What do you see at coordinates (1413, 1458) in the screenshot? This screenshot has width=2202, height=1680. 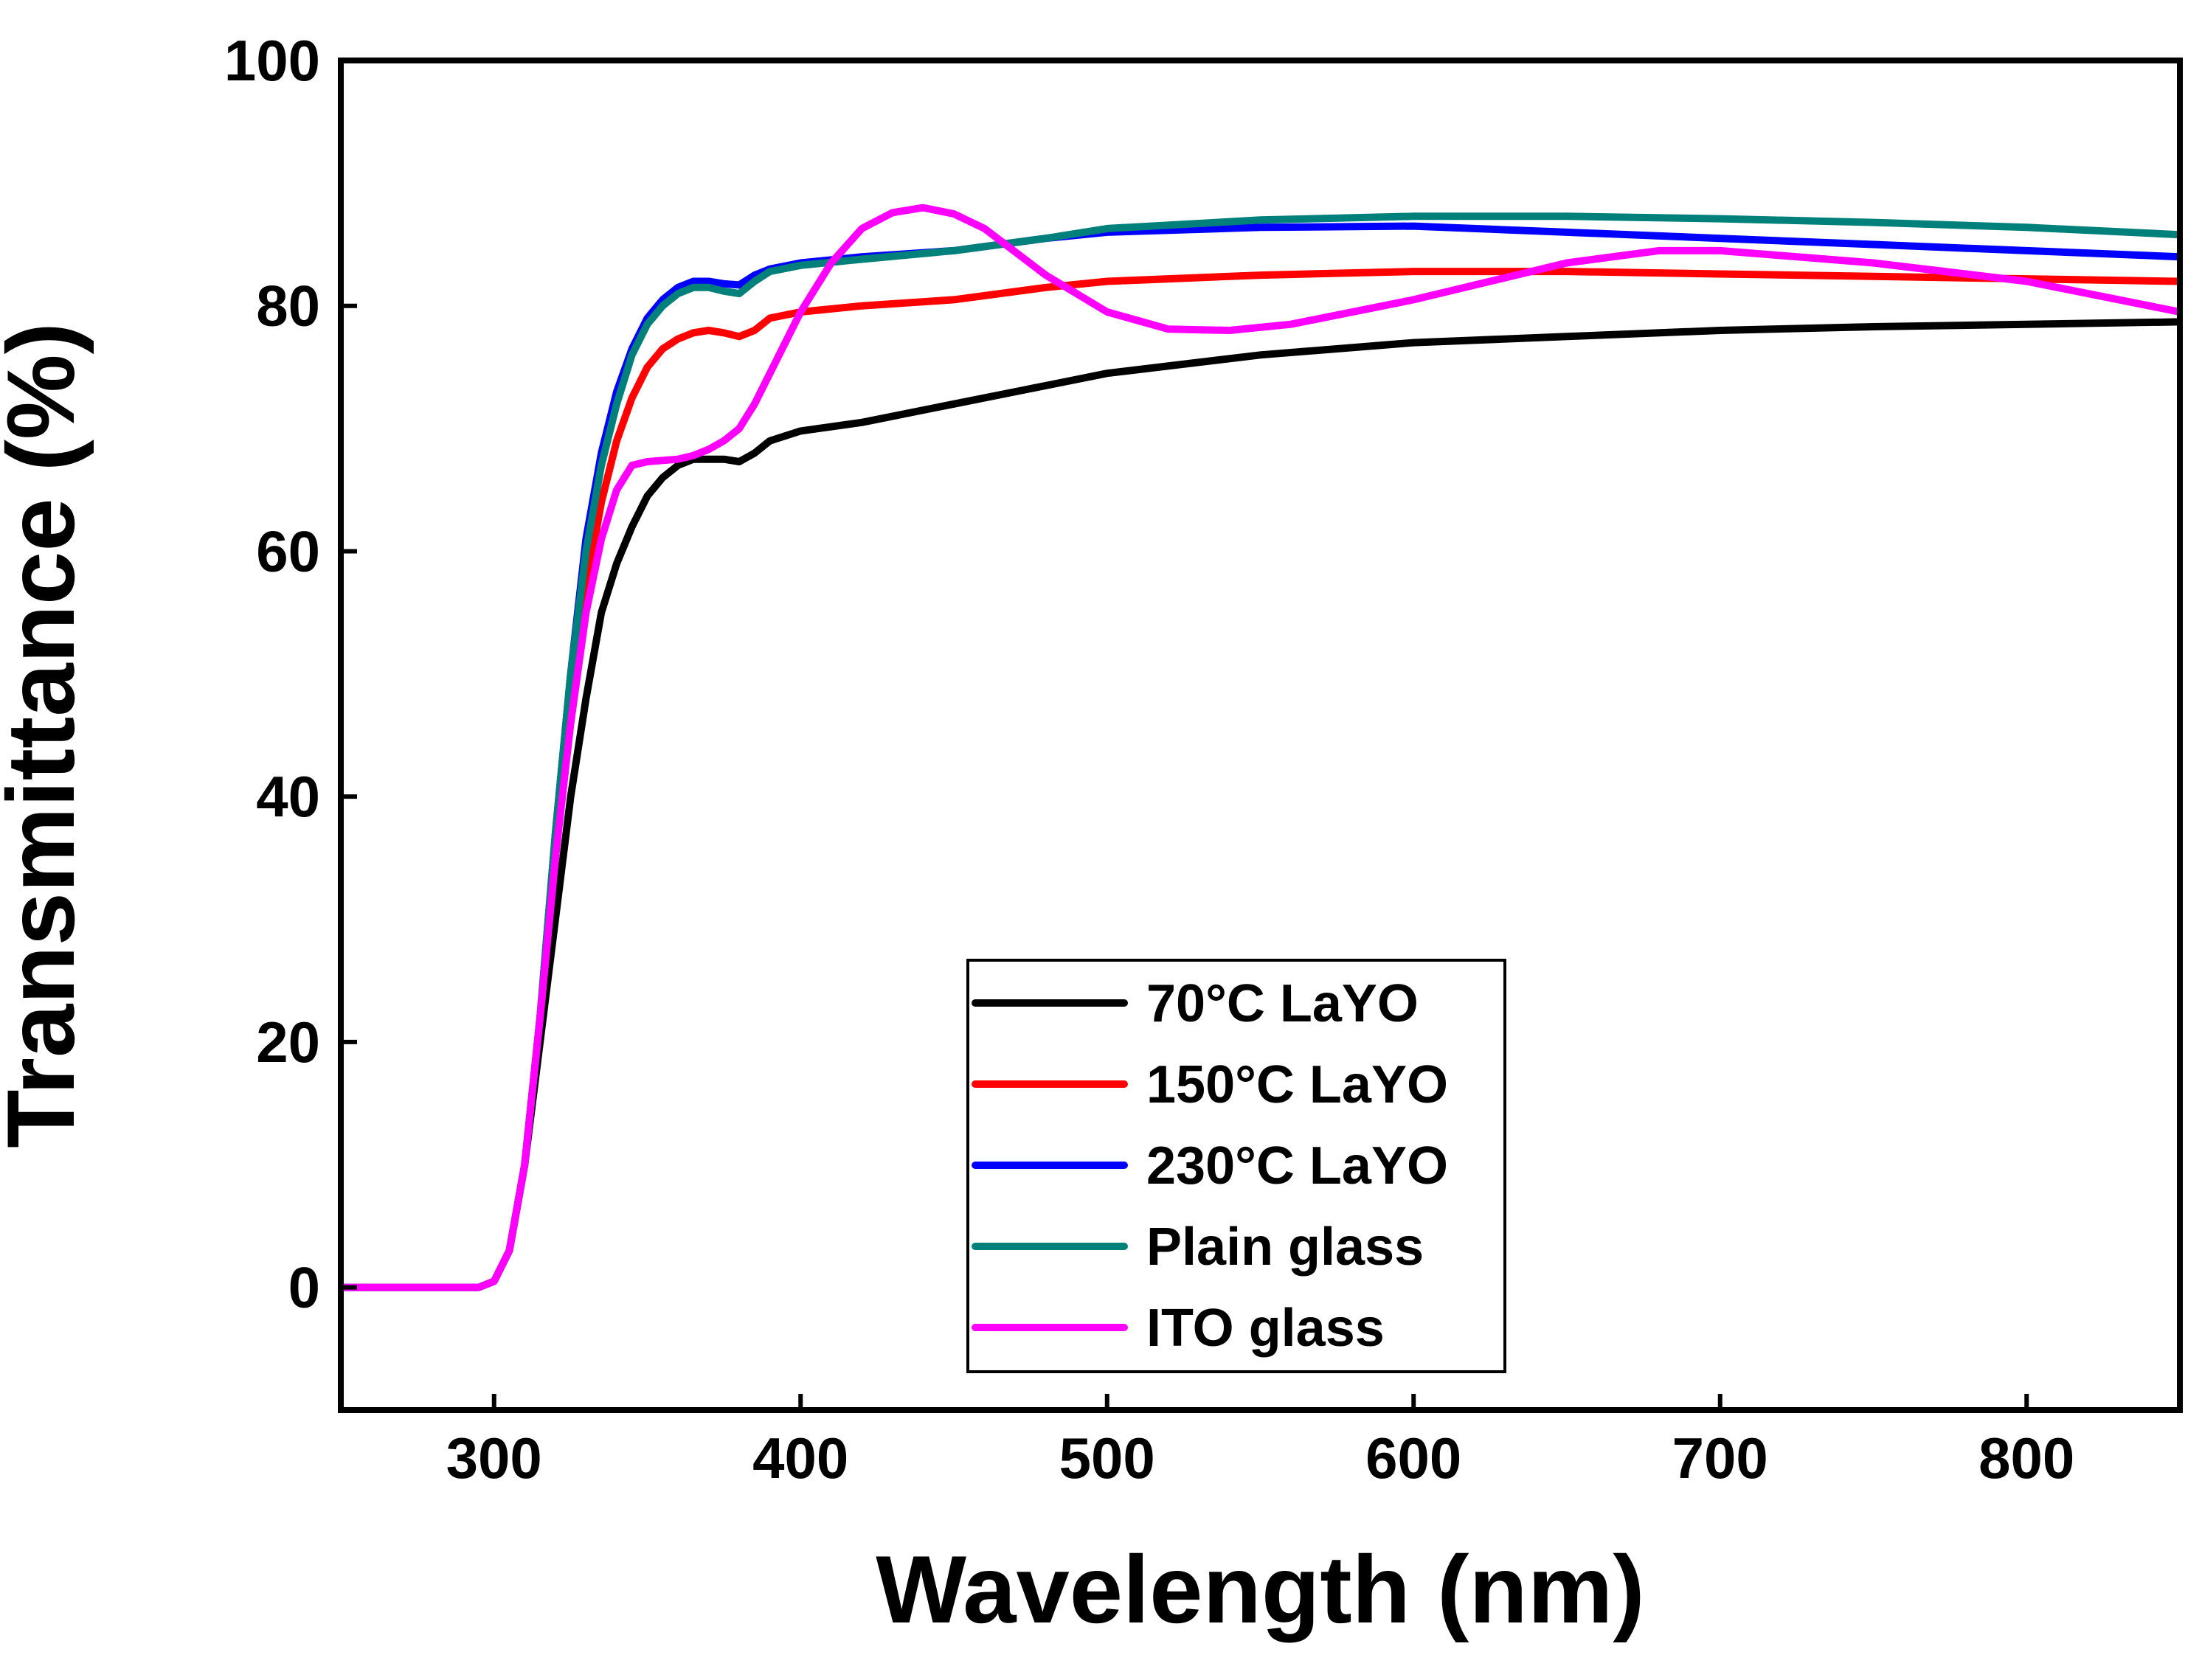 I see `x-tick-label: 600` at bounding box center [1413, 1458].